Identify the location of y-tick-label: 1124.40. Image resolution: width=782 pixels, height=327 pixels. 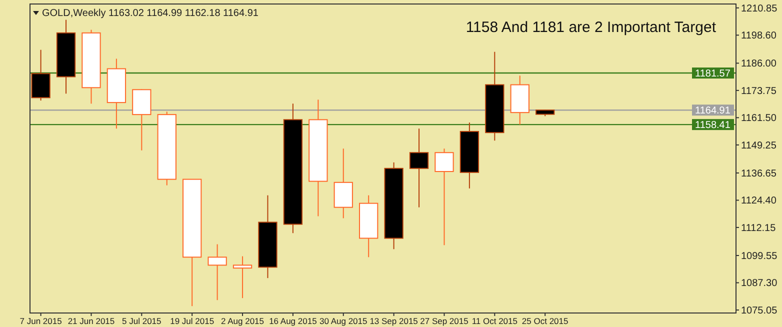
(759, 201).